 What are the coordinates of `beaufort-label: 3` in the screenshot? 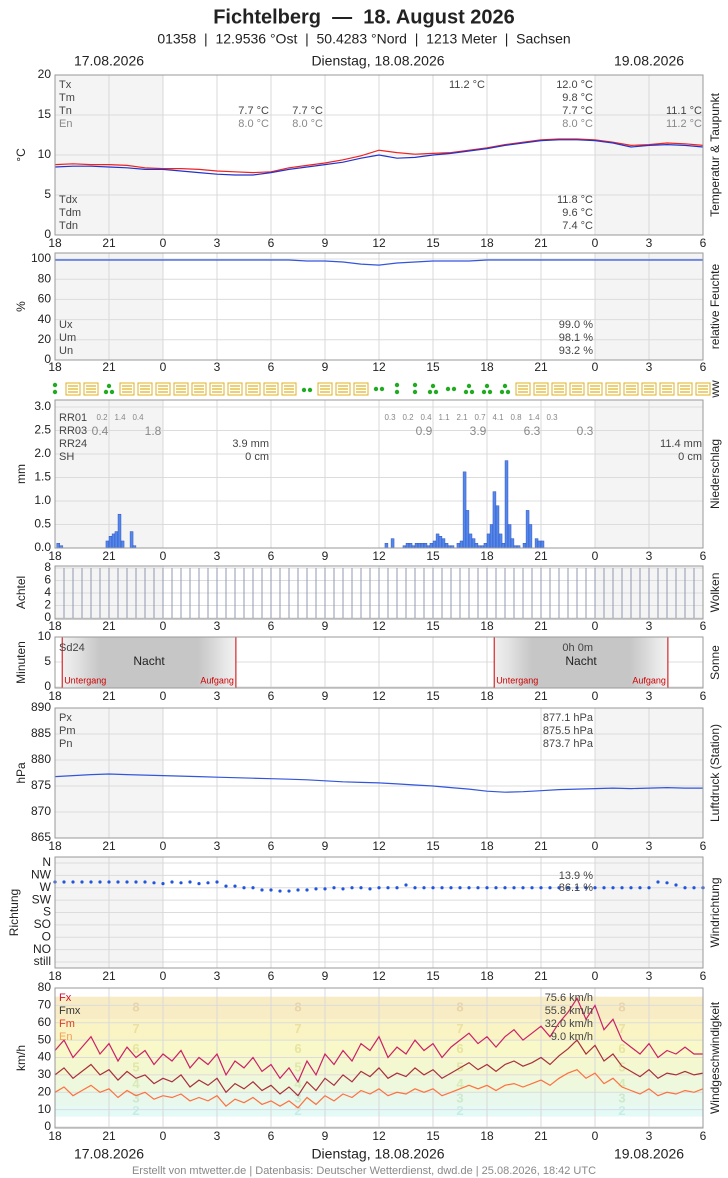 It's located at (459, 1098).